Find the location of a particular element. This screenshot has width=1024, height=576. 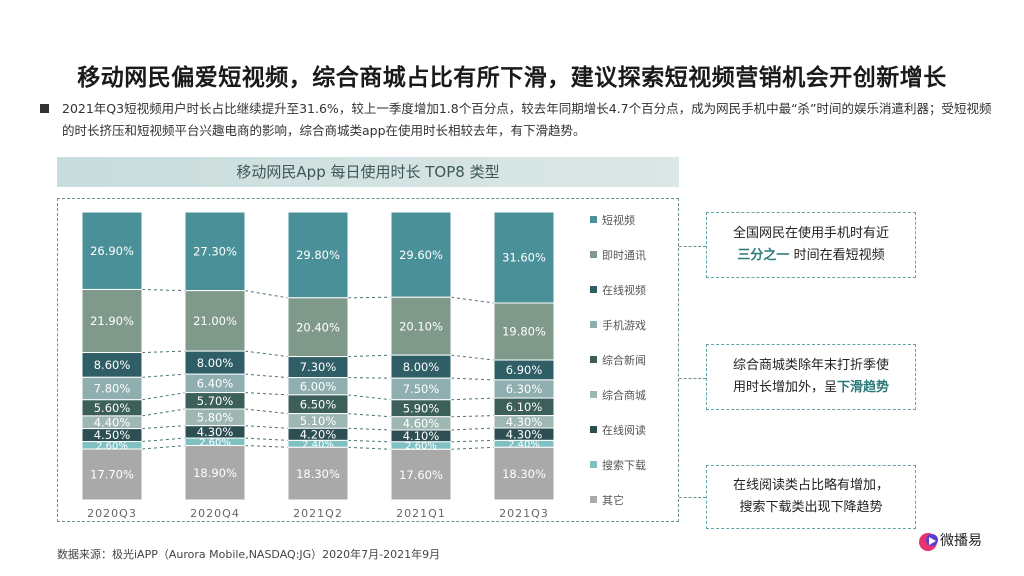

legend-label: 在线阅读 is located at coordinates (624, 430).